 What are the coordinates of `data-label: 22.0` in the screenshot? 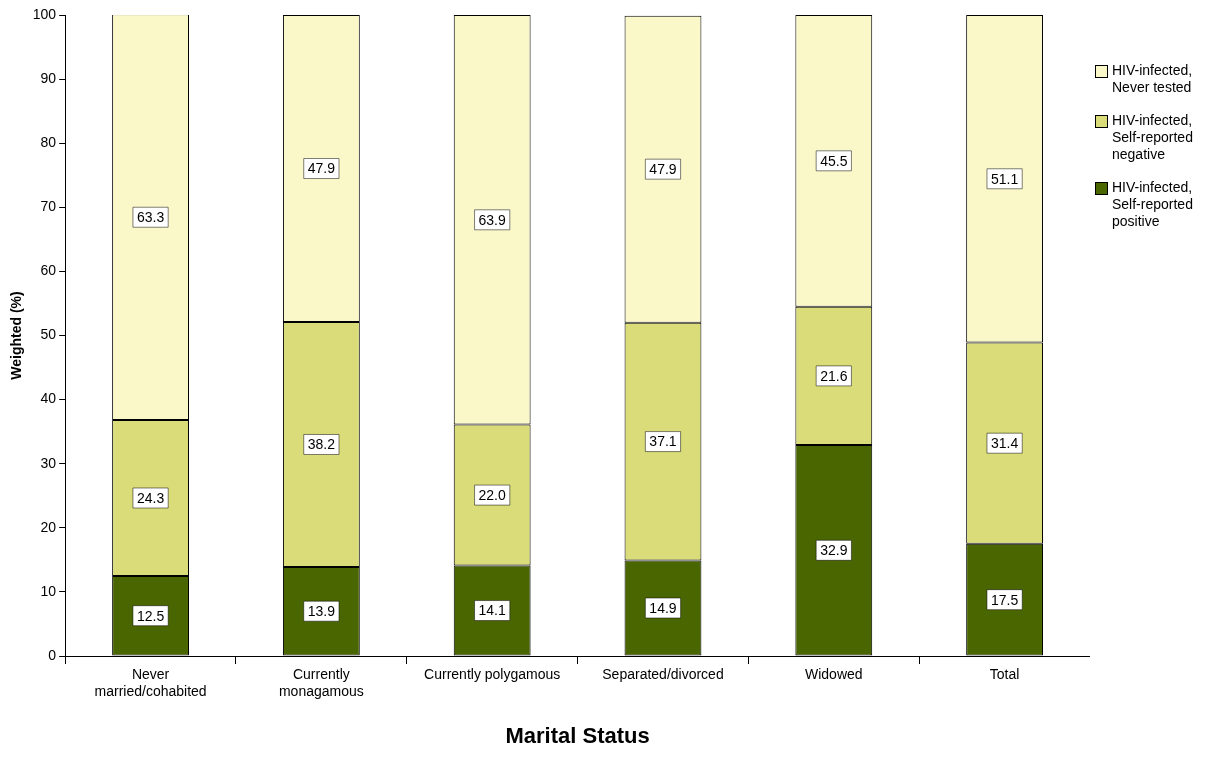 It's located at (492, 494).